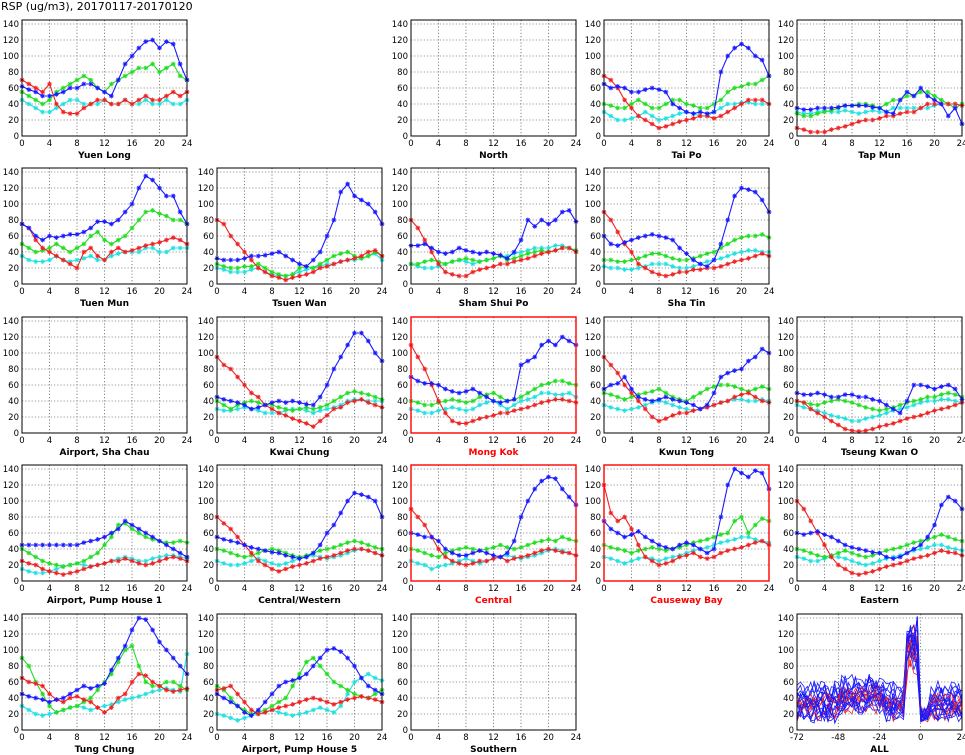 This screenshot has width=965, height=755. What do you see at coordinates (104, 601) in the screenshot?
I see `panel-title: Airport, Pump House 1` at bounding box center [104, 601].